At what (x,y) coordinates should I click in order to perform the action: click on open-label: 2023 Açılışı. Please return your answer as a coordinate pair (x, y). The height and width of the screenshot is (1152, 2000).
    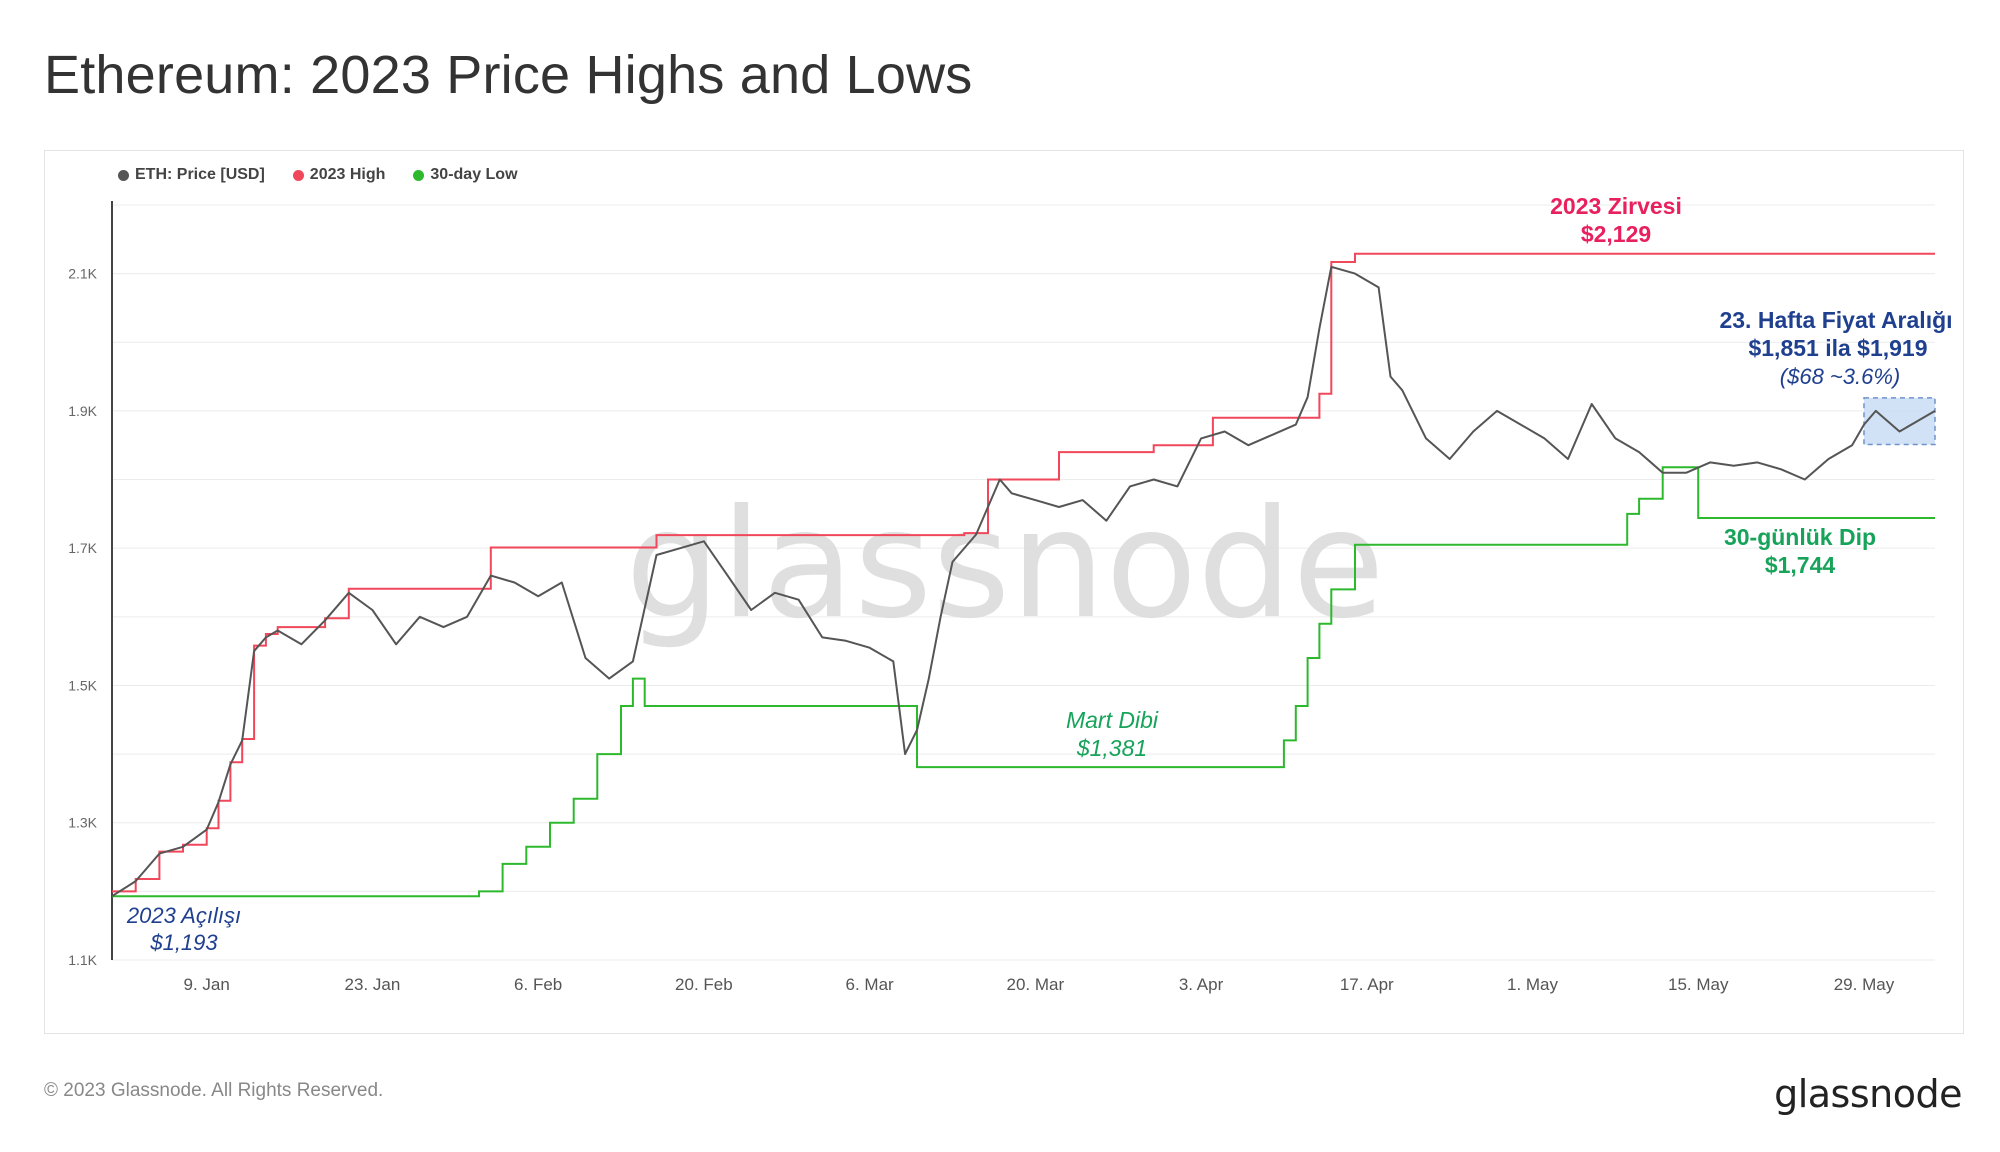
    Looking at the image, I should click on (183, 915).